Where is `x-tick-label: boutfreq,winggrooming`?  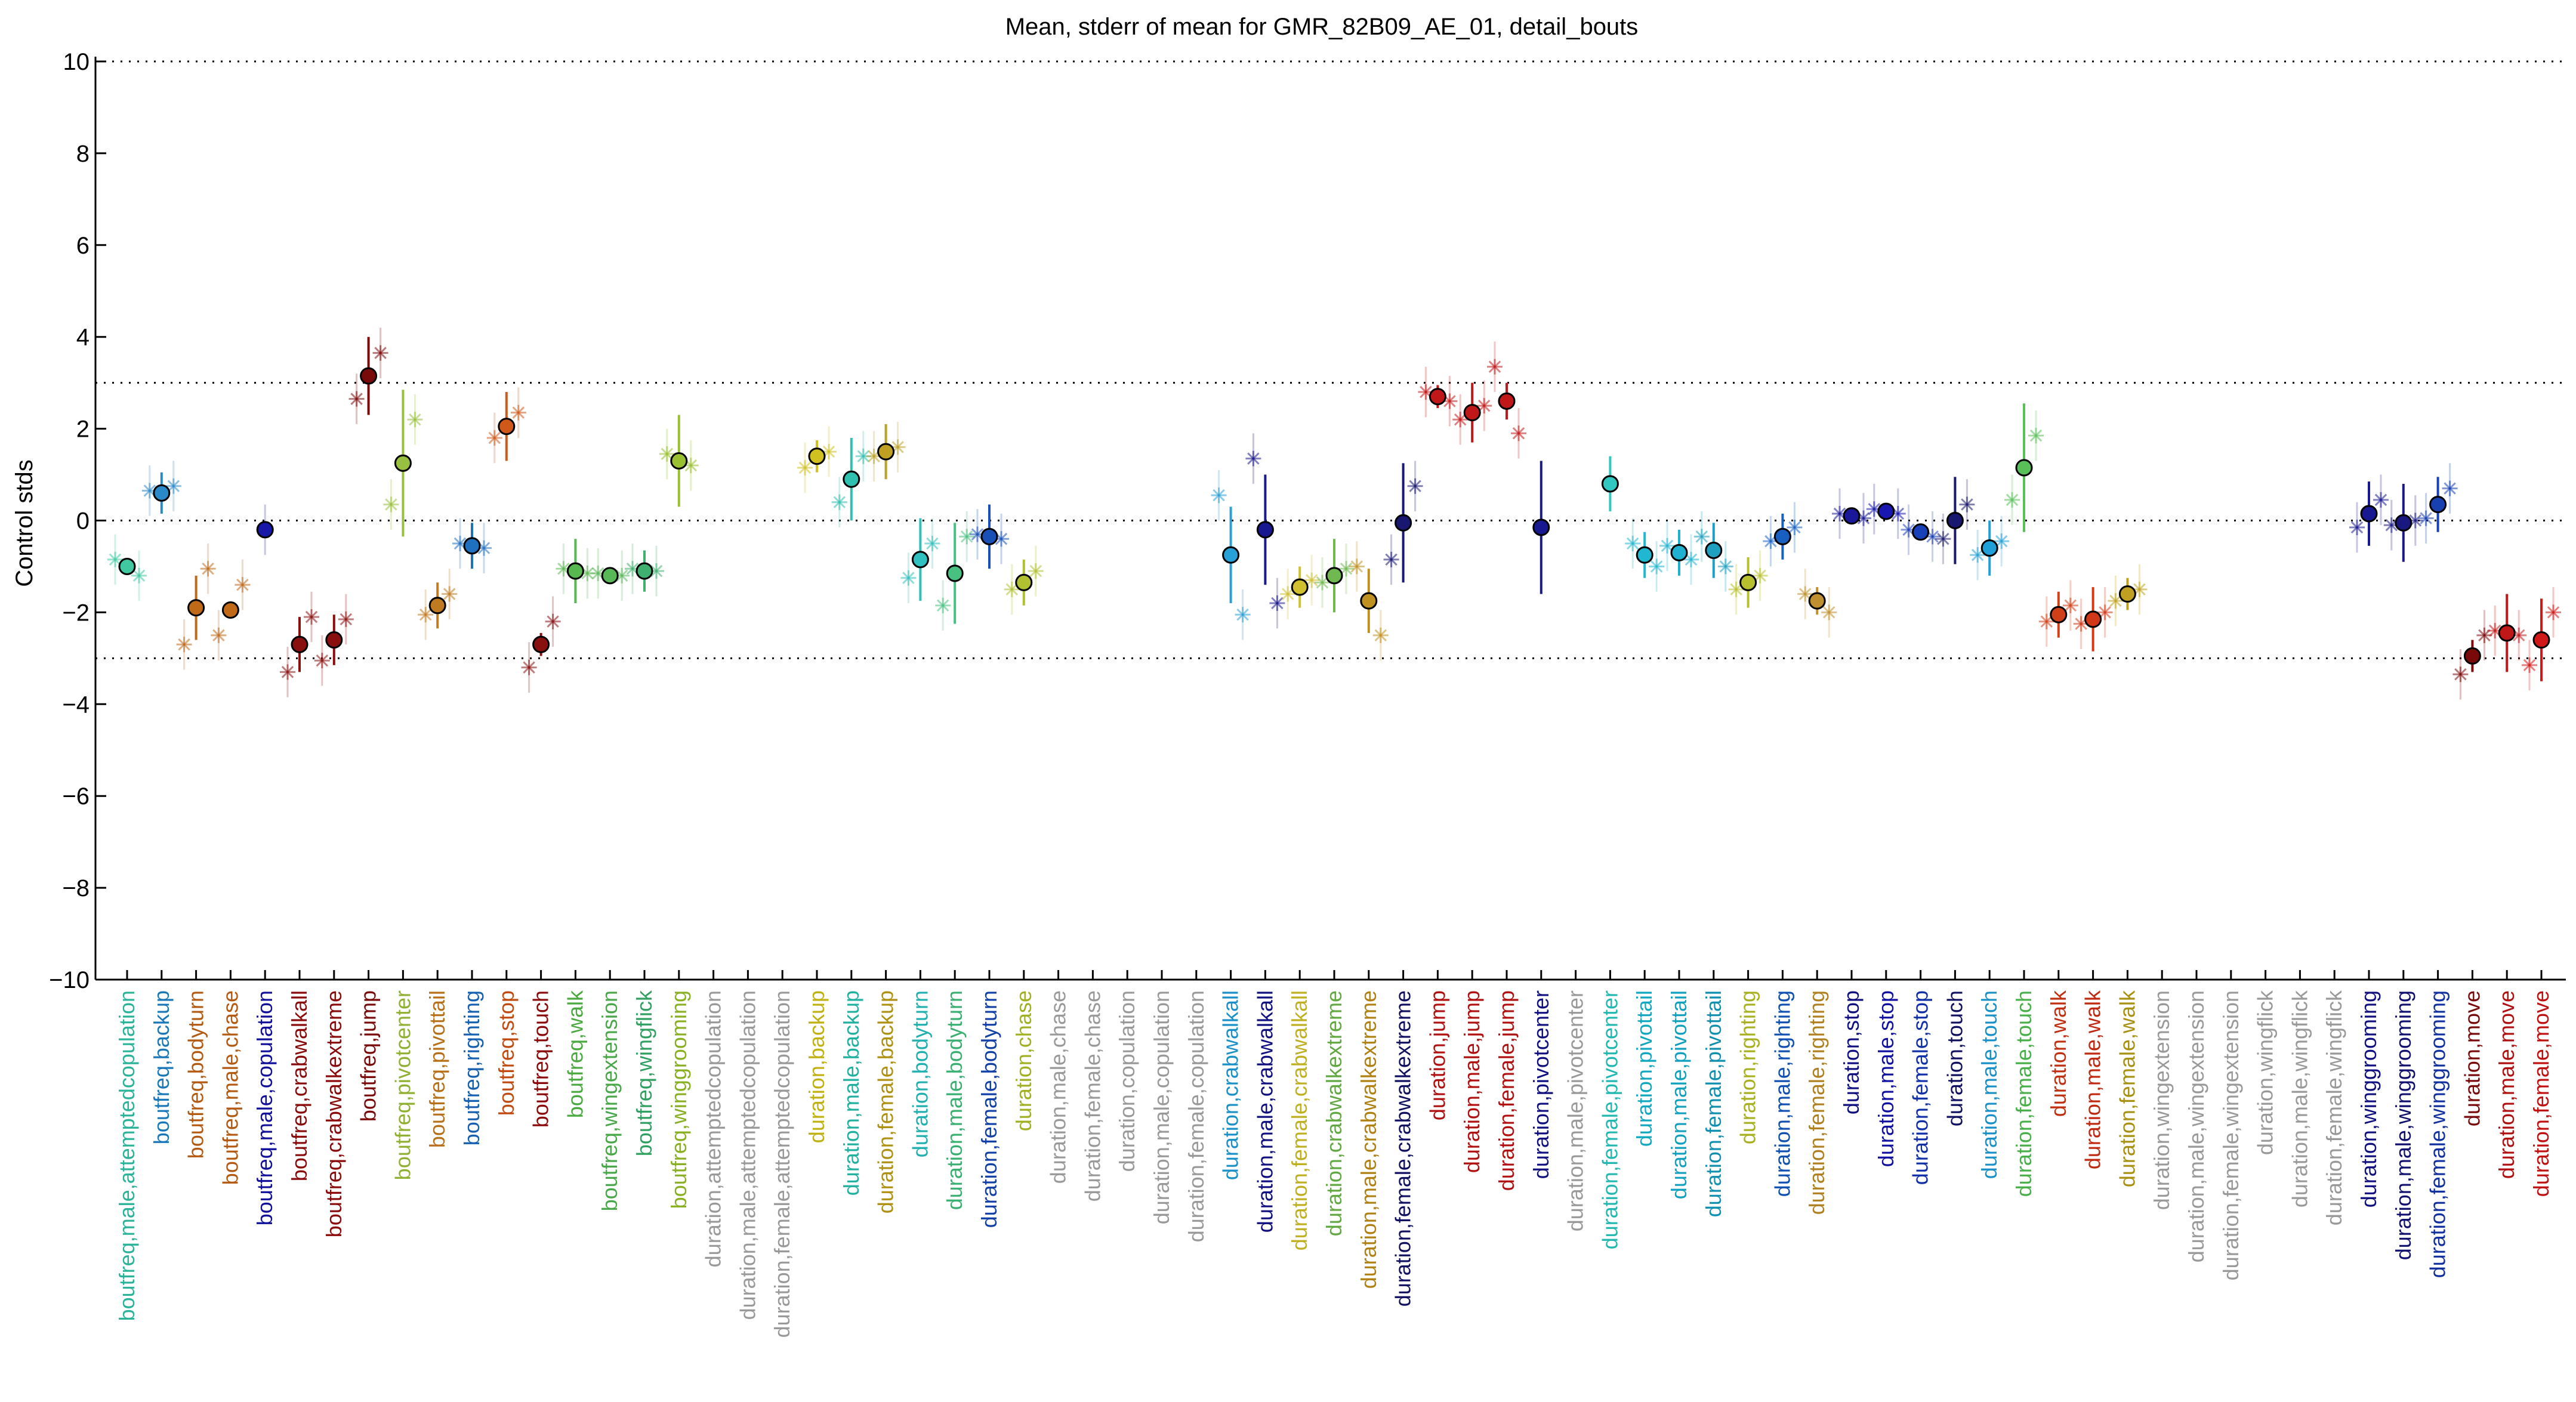
x-tick-label: boutfreq,winggrooming is located at coordinates (679, 1099).